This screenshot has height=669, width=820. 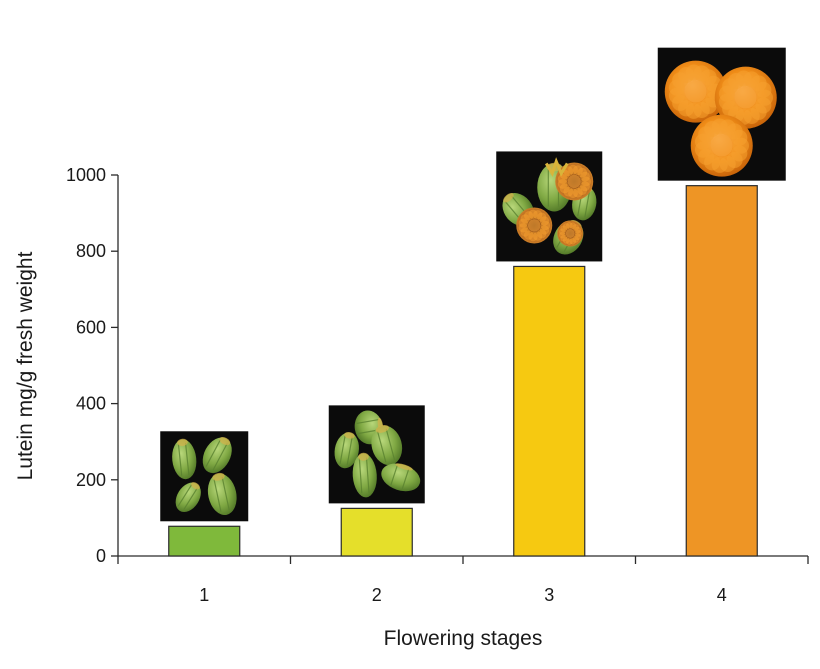 I want to click on x-tick-label: 2, so click(x=377, y=595).